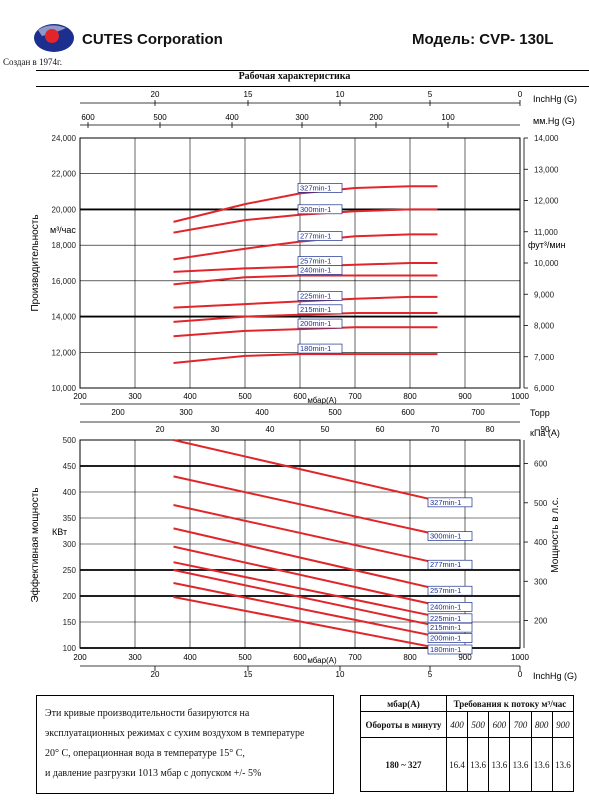  What do you see at coordinates (445, 638) in the screenshot?
I see `power-series-label: 200min-1` at bounding box center [445, 638].